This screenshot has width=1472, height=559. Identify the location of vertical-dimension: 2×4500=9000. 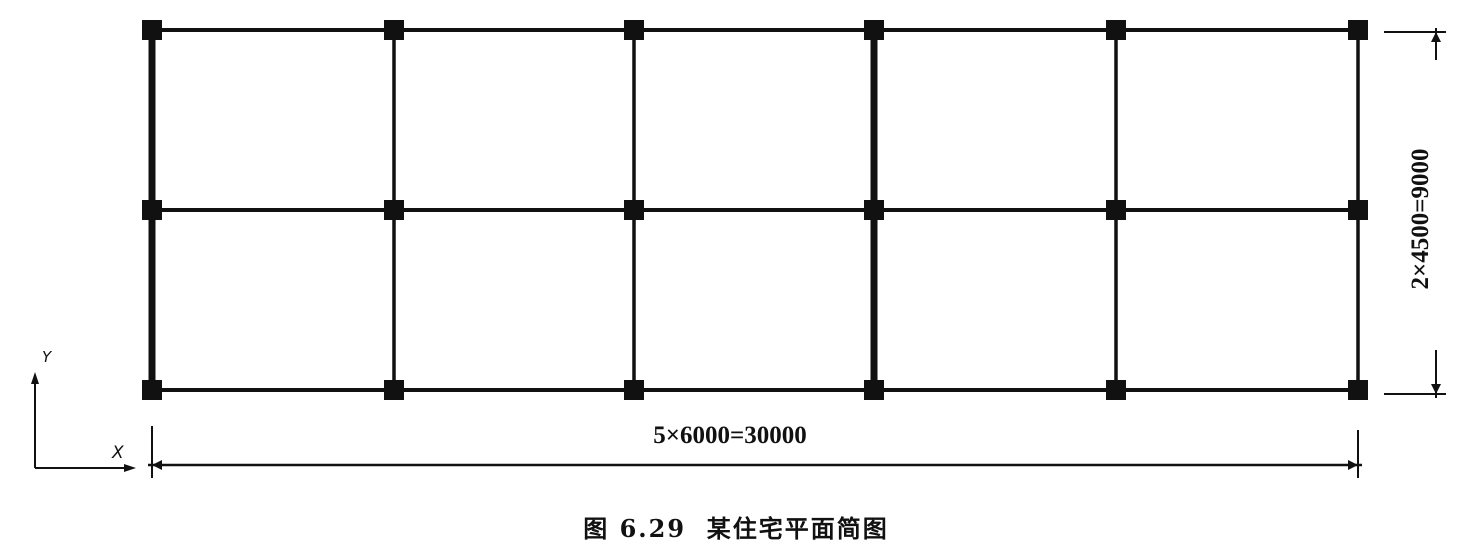
(1415, 213).